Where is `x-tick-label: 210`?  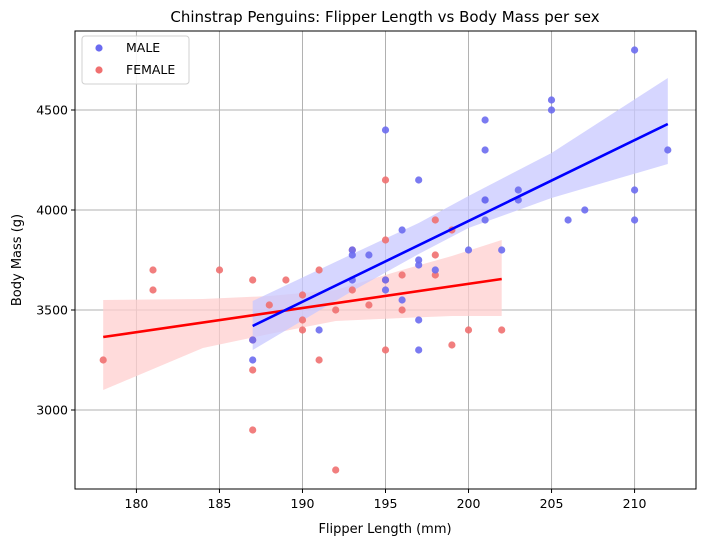
x-tick-label: 210 is located at coordinates (635, 503).